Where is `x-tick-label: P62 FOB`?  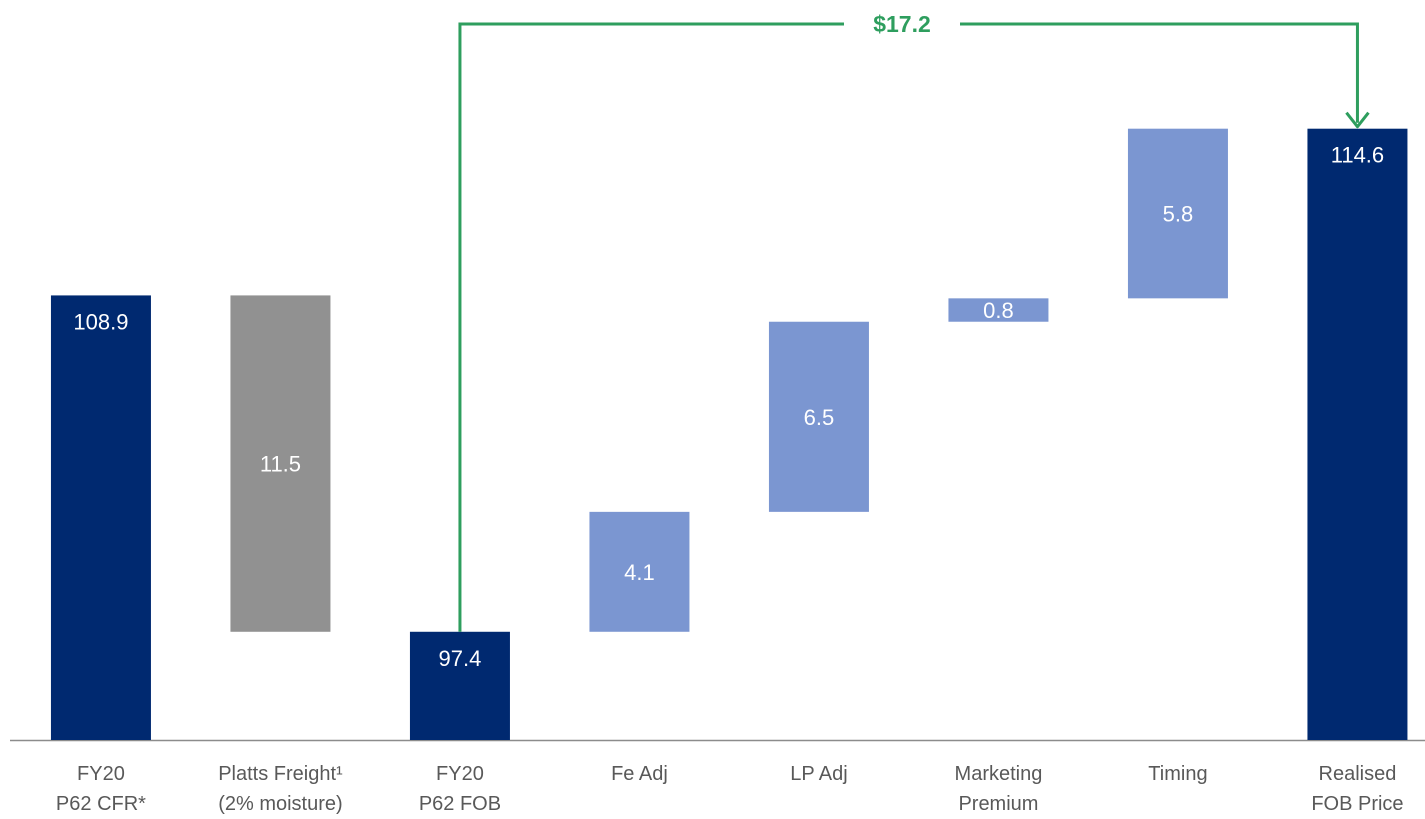
x-tick-label: P62 FOB is located at coordinates (460, 804).